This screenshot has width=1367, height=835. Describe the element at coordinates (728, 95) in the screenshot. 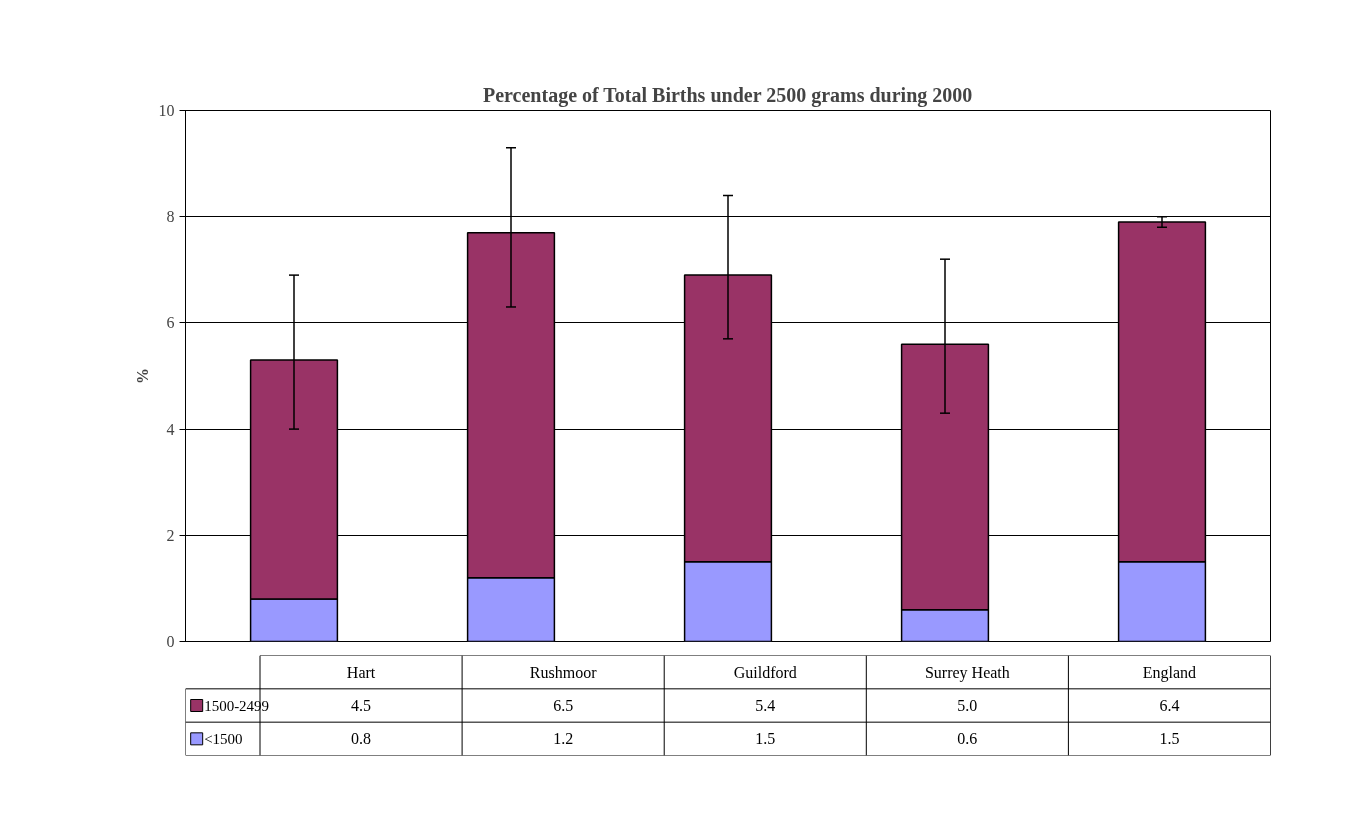

I see `chart-title: Percentage of Total Births under 2500 grams during 2000` at that location.